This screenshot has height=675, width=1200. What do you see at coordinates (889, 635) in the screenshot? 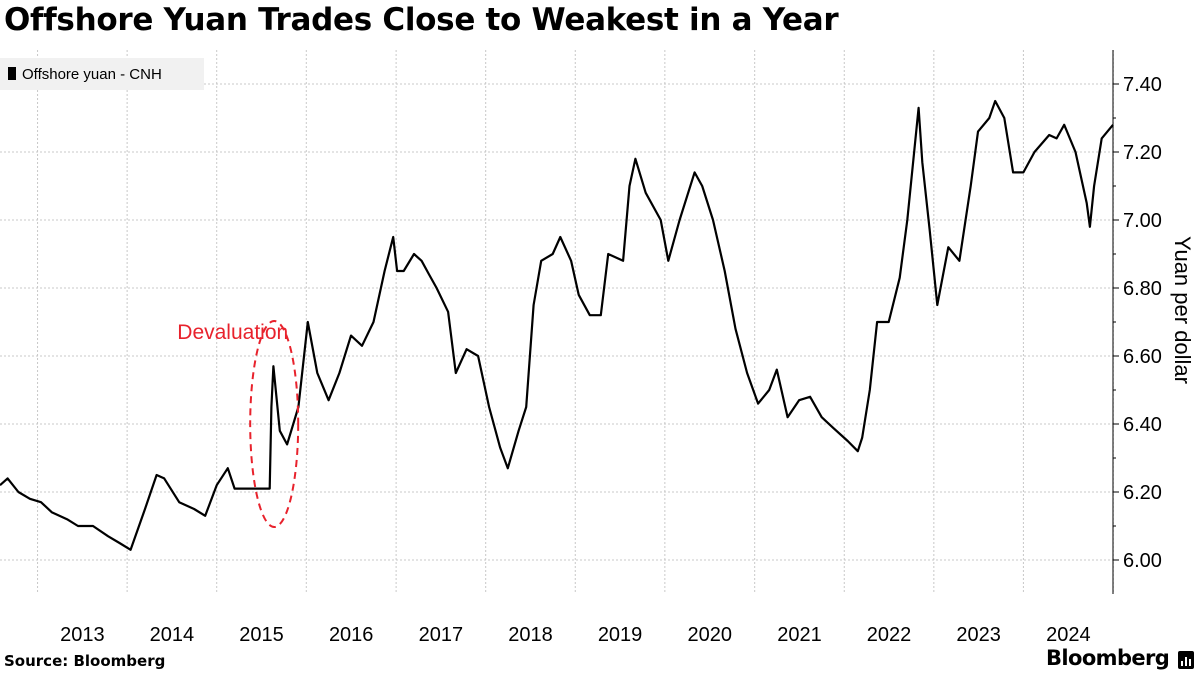
I see `x-tick-label: 2022` at bounding box center [889, 635].